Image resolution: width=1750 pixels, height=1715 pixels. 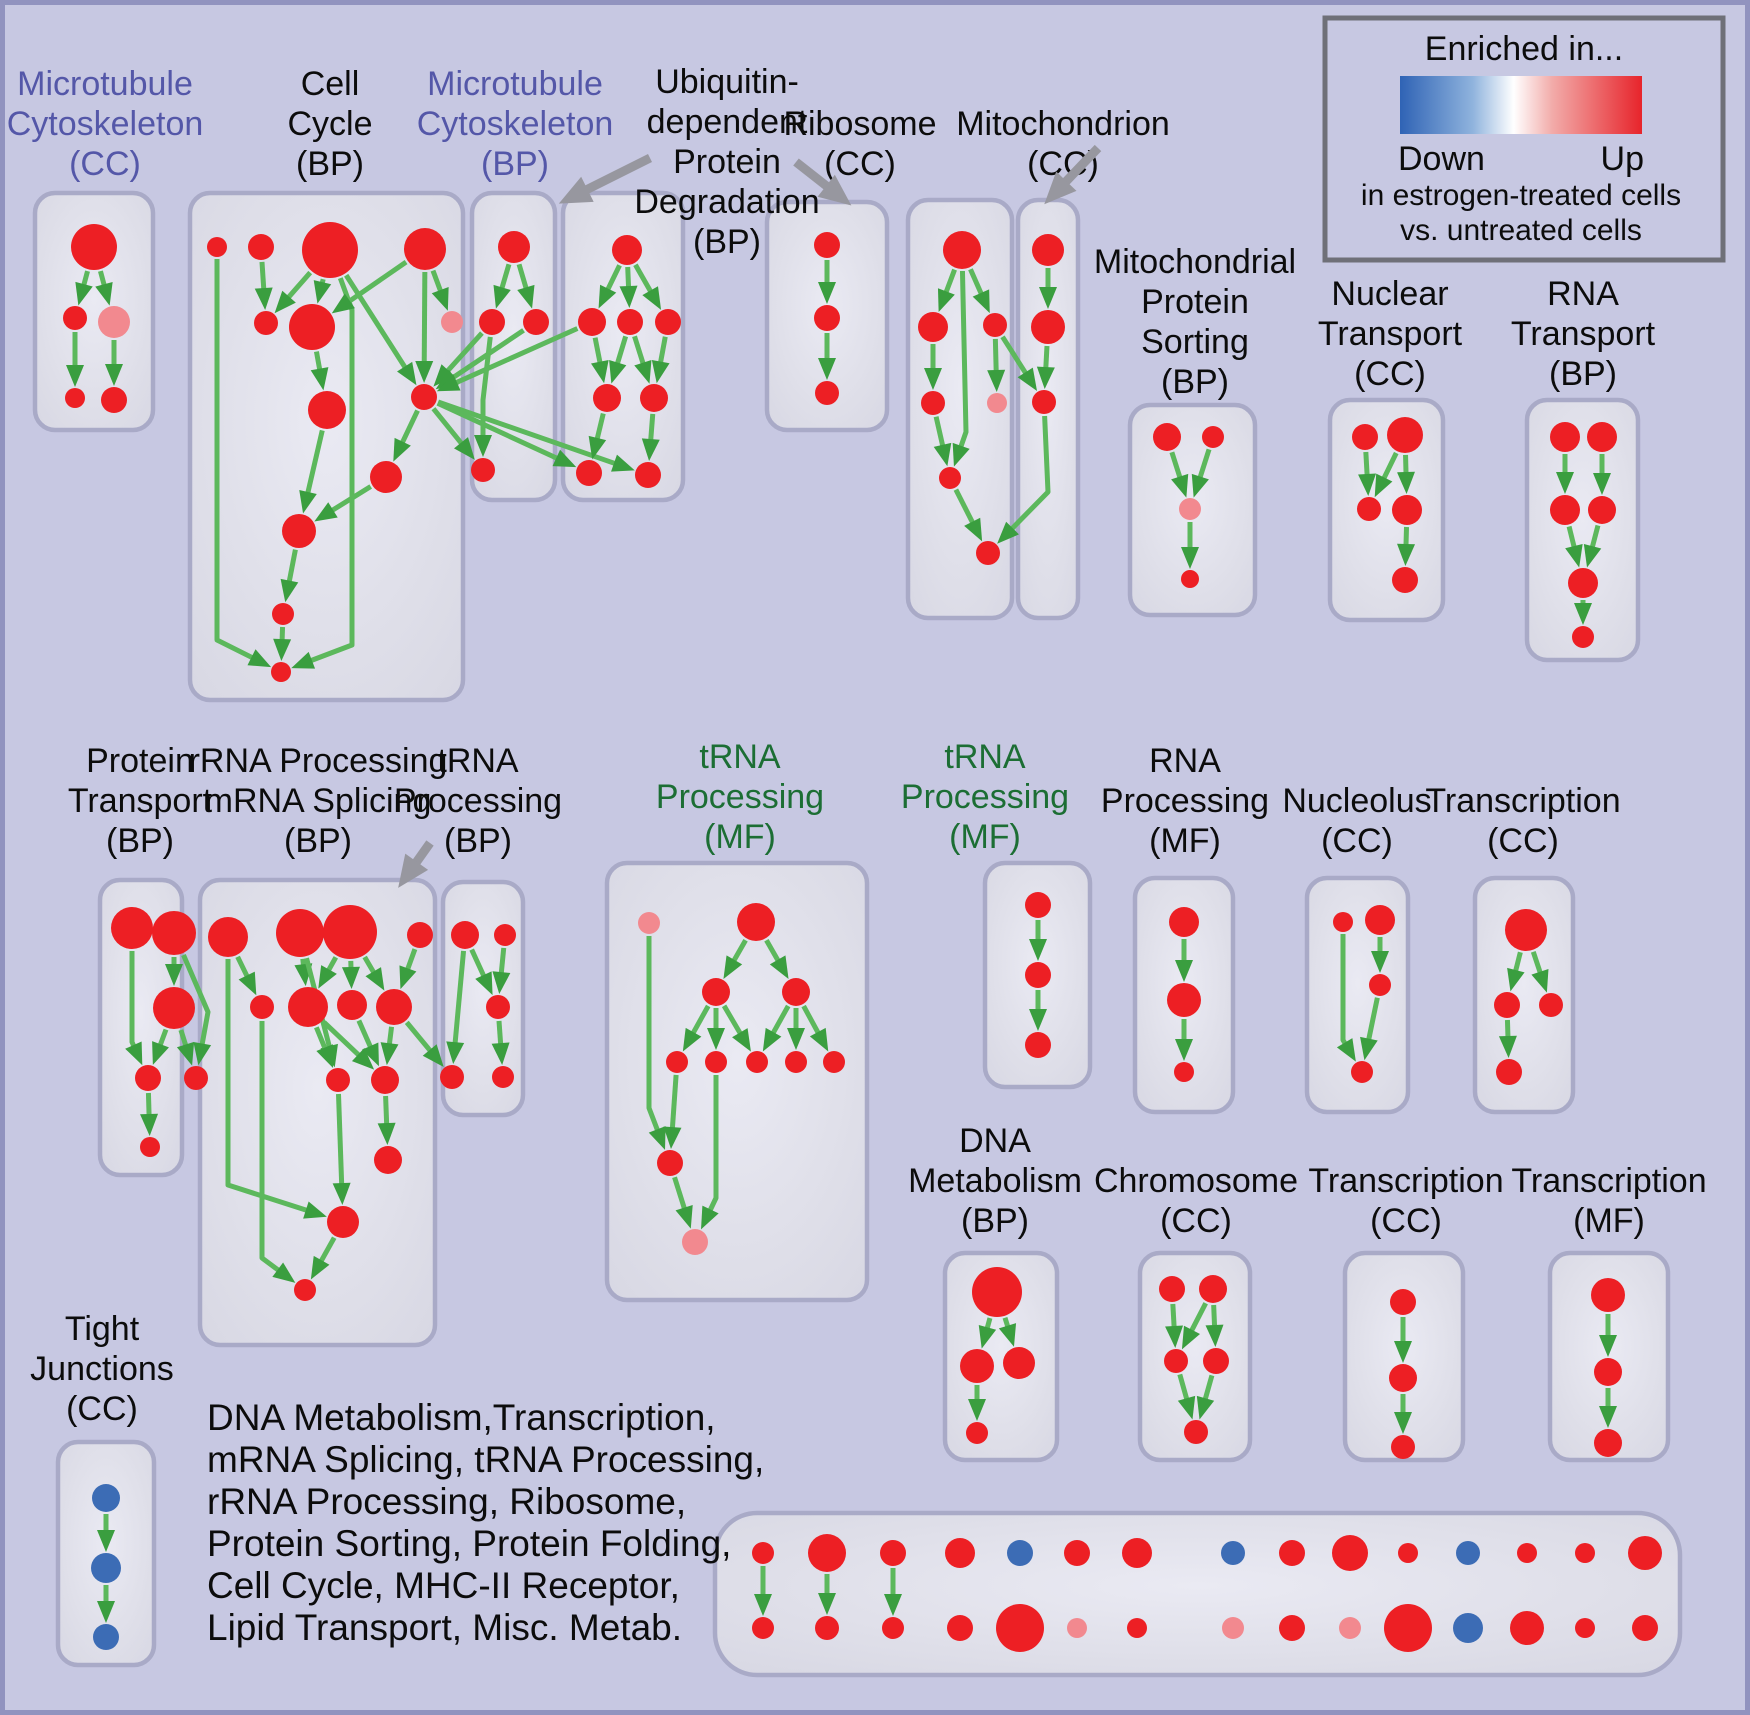 I want to click on cluster-label: Ubiquitin-, so click(x=727, y=82).